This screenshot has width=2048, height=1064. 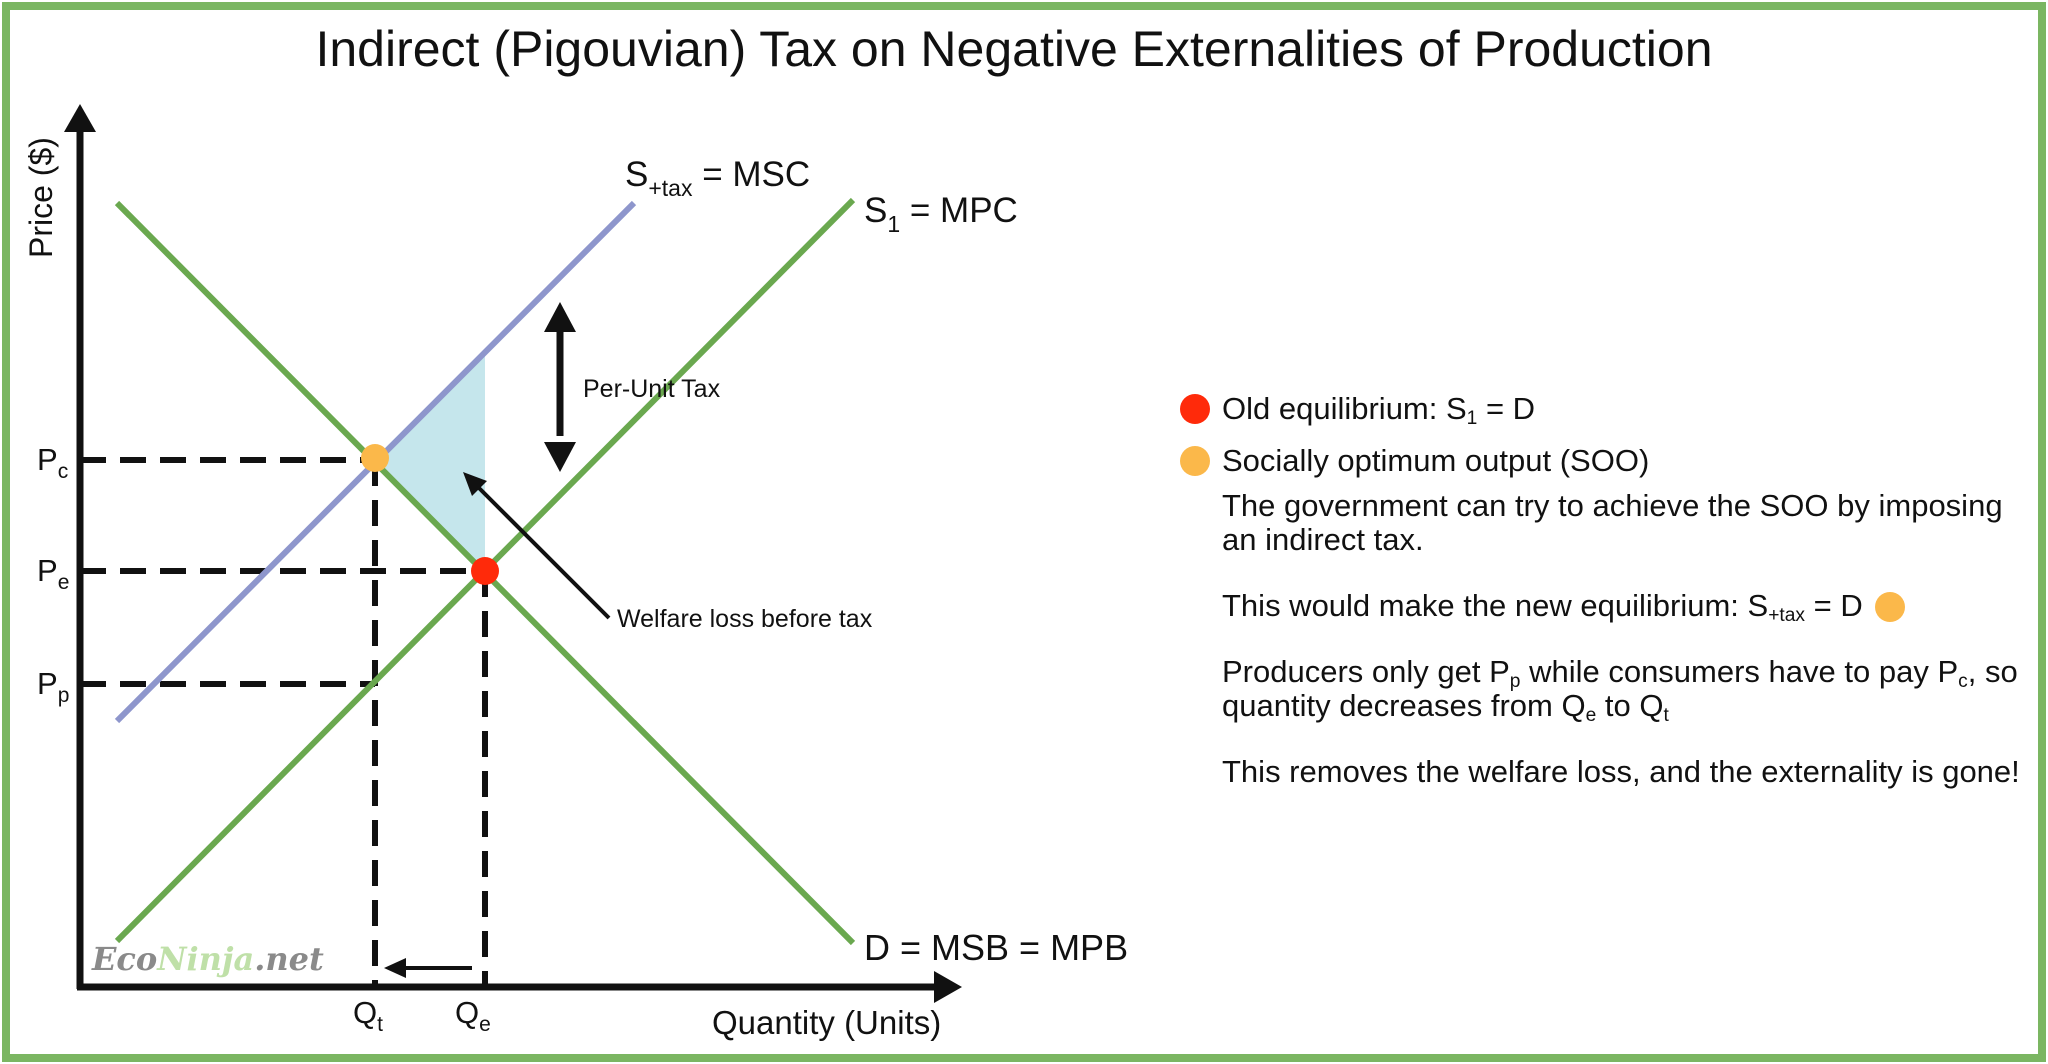 I want to click on per-unit-tax-arrowhead-up, so click(x=560, y=317).